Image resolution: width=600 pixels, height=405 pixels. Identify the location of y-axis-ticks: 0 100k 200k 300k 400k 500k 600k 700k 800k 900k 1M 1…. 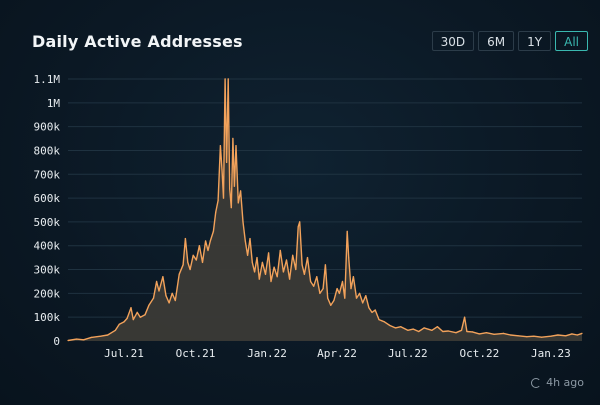
(47, 210).